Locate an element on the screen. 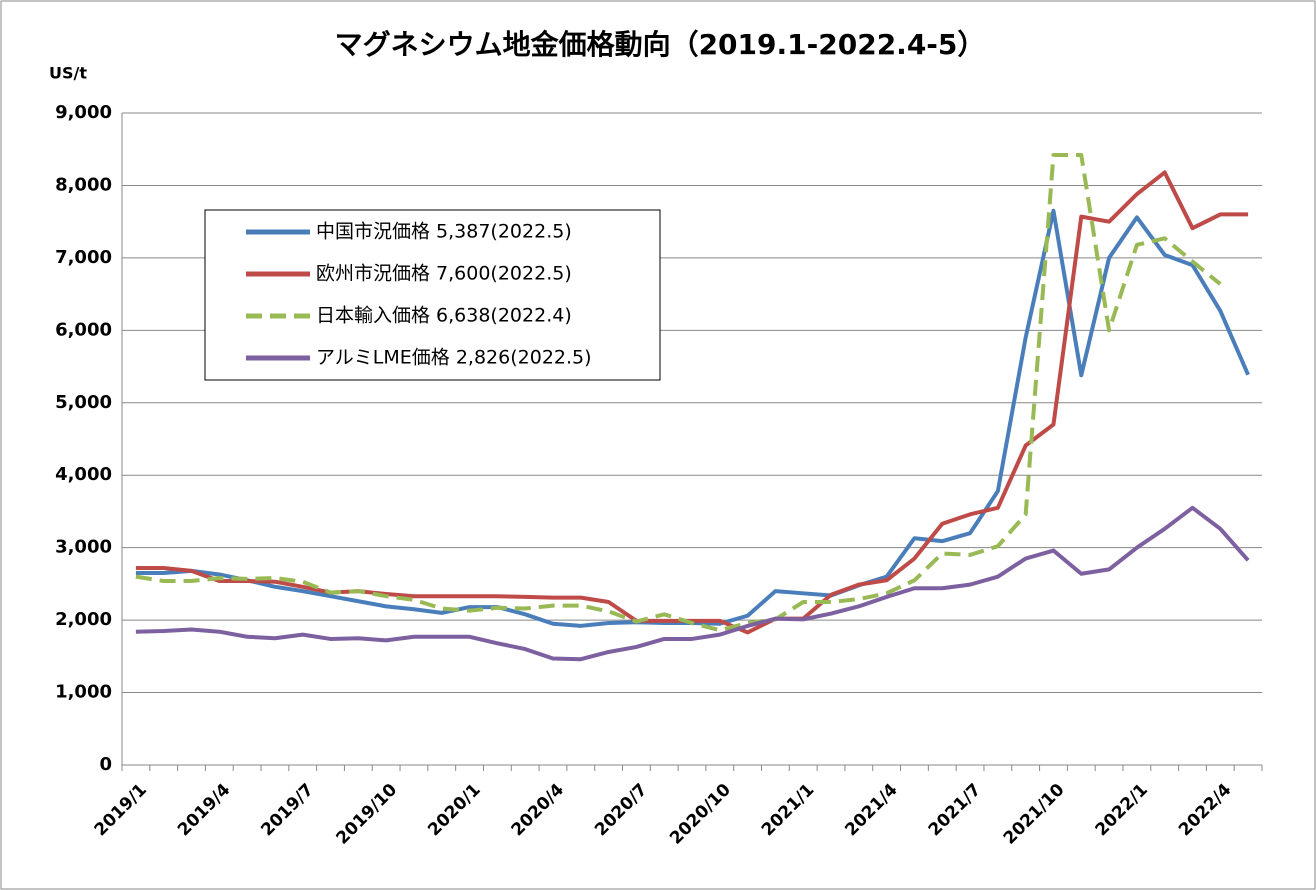 Image resolution: width=1316 pixels, height=890 pixels. series-line is located at coordinates (692, 583).